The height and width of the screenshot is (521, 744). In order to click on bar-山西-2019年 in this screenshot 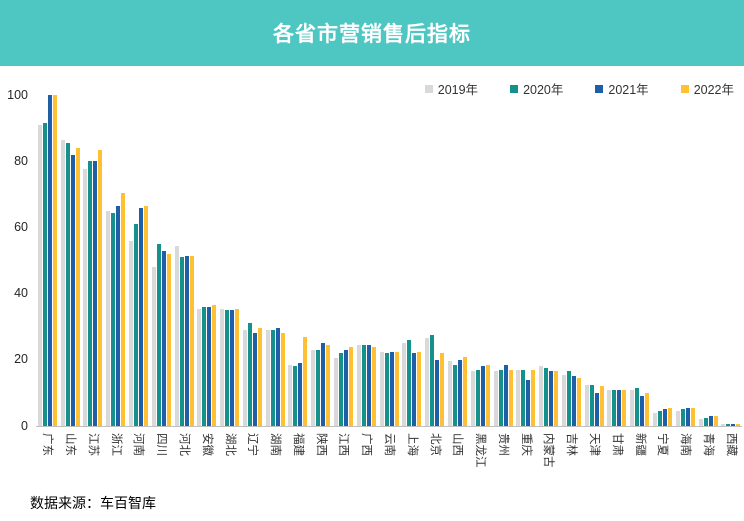, I will do `click(449, 393)`.